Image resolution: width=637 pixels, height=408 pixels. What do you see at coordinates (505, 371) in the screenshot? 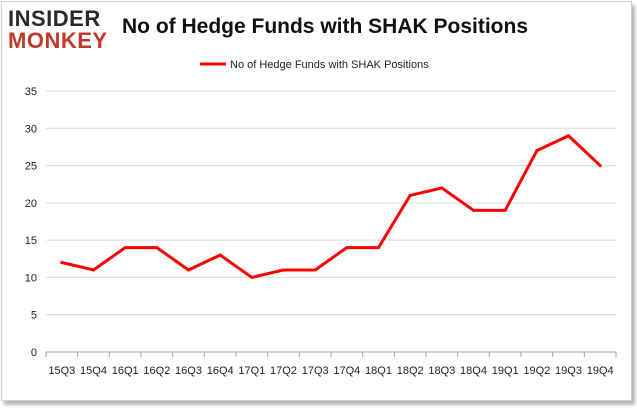
I see `x-tick-label: 19Q1` at bounding box center [505, 371].